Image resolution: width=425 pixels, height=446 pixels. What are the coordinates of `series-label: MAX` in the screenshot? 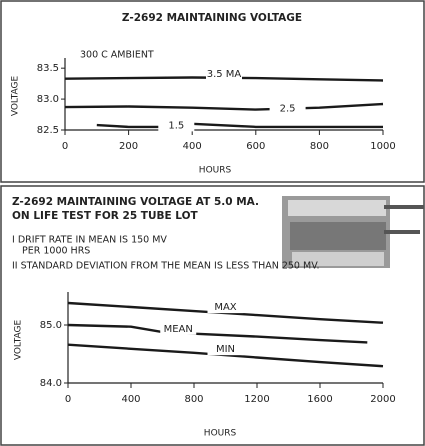 It's located at (225, 307).